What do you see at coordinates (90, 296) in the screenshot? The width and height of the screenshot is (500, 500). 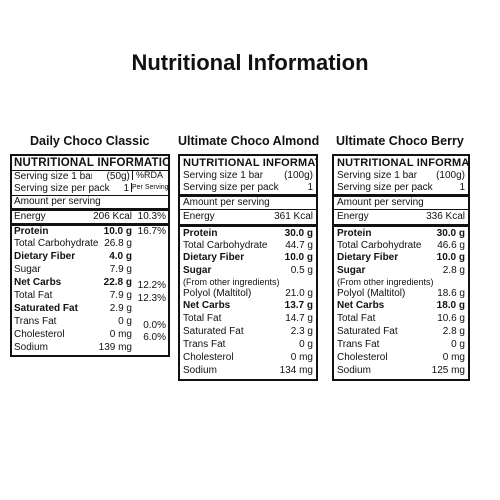 I see `nutrient-row: Total Fat 7.9 g 12.3%` at bounding box center [90, 296].